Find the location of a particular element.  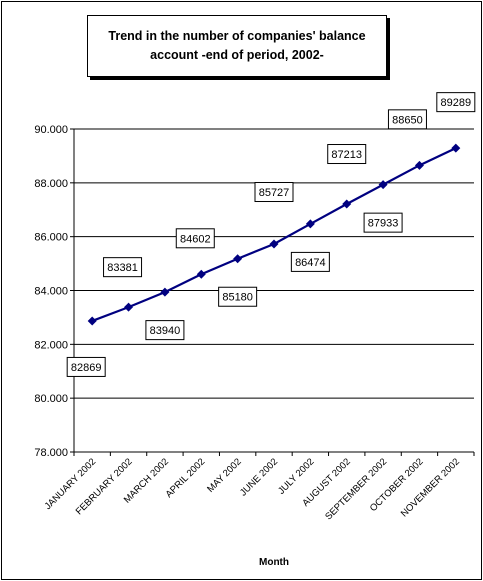

data-label: 85180 is located at coordinates (238, 296).